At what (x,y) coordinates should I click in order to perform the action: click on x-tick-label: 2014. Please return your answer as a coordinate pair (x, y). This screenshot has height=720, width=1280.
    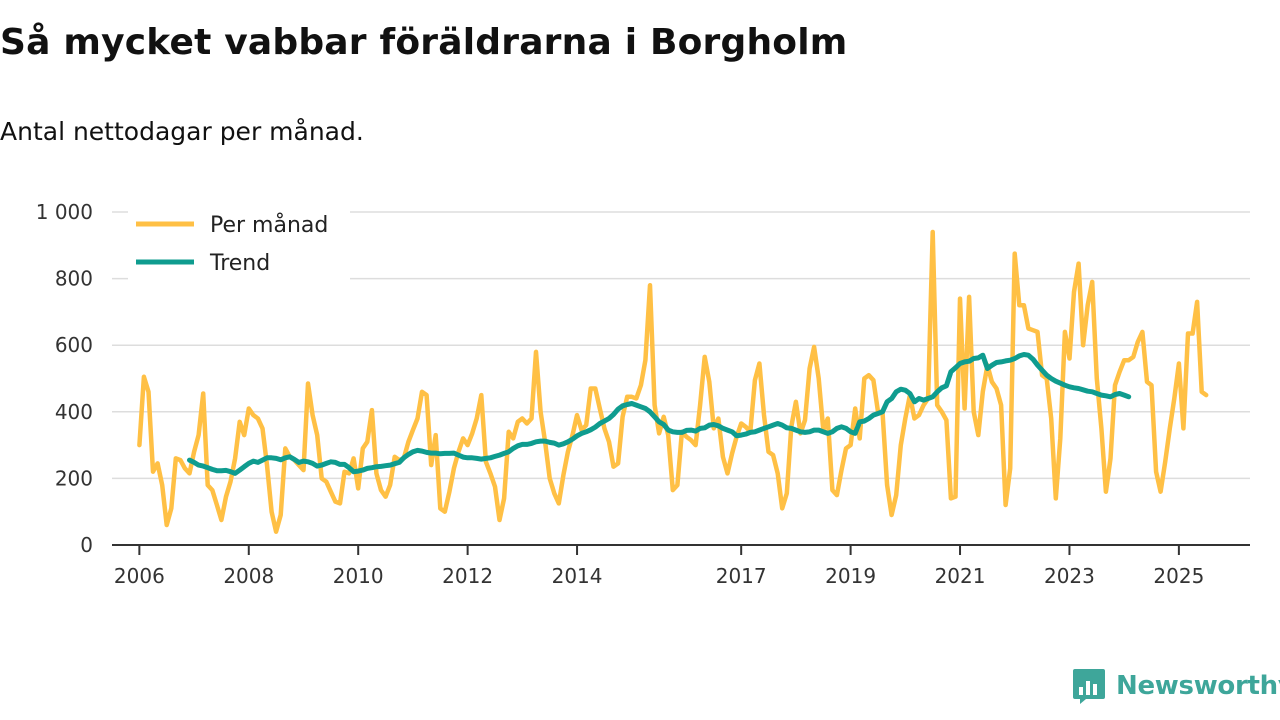
    Looking at the image, I should click on (577, 576).